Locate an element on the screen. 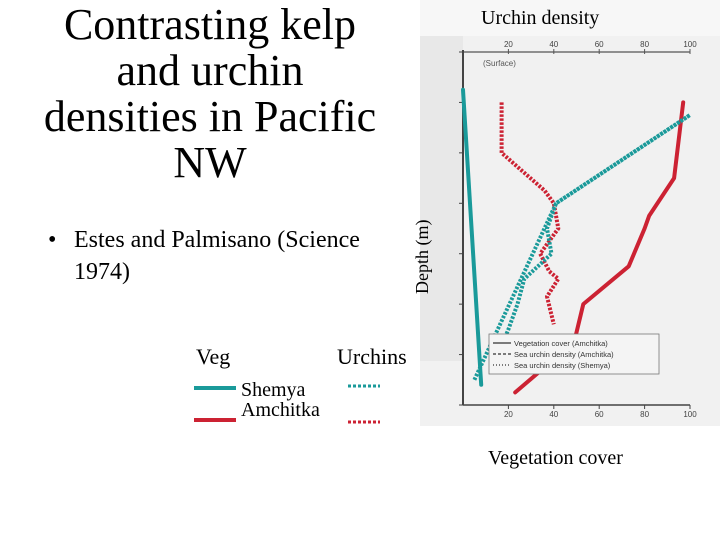 This screenshot has width=720, height=540. top-tick-label: 100 is located at coordinates (690, 44).